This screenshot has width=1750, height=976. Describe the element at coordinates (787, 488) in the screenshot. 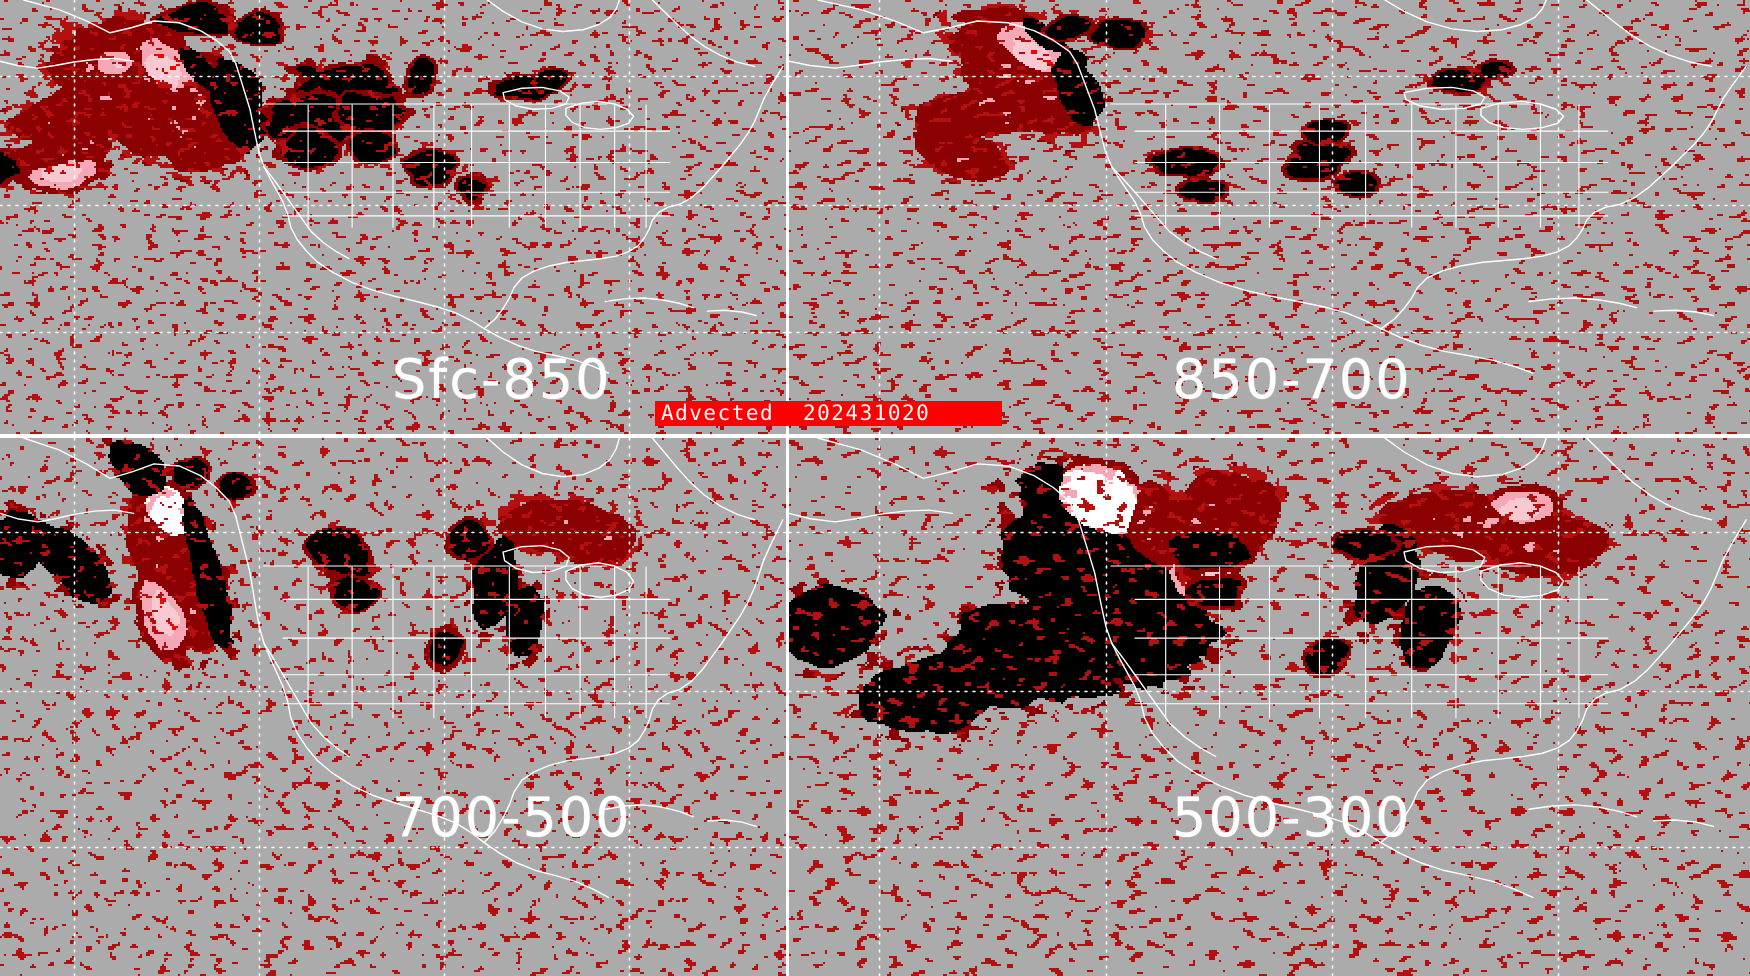

I see `panel-divider-vertical` at that location.